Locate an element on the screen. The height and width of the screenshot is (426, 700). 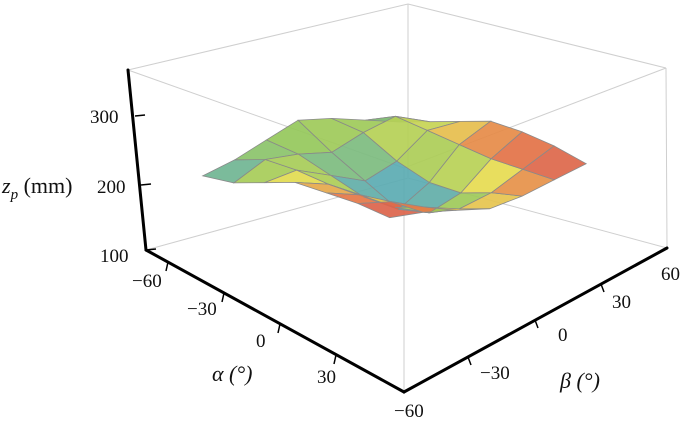
beta-tick-label: −60 is located at coordinates (409, 411).